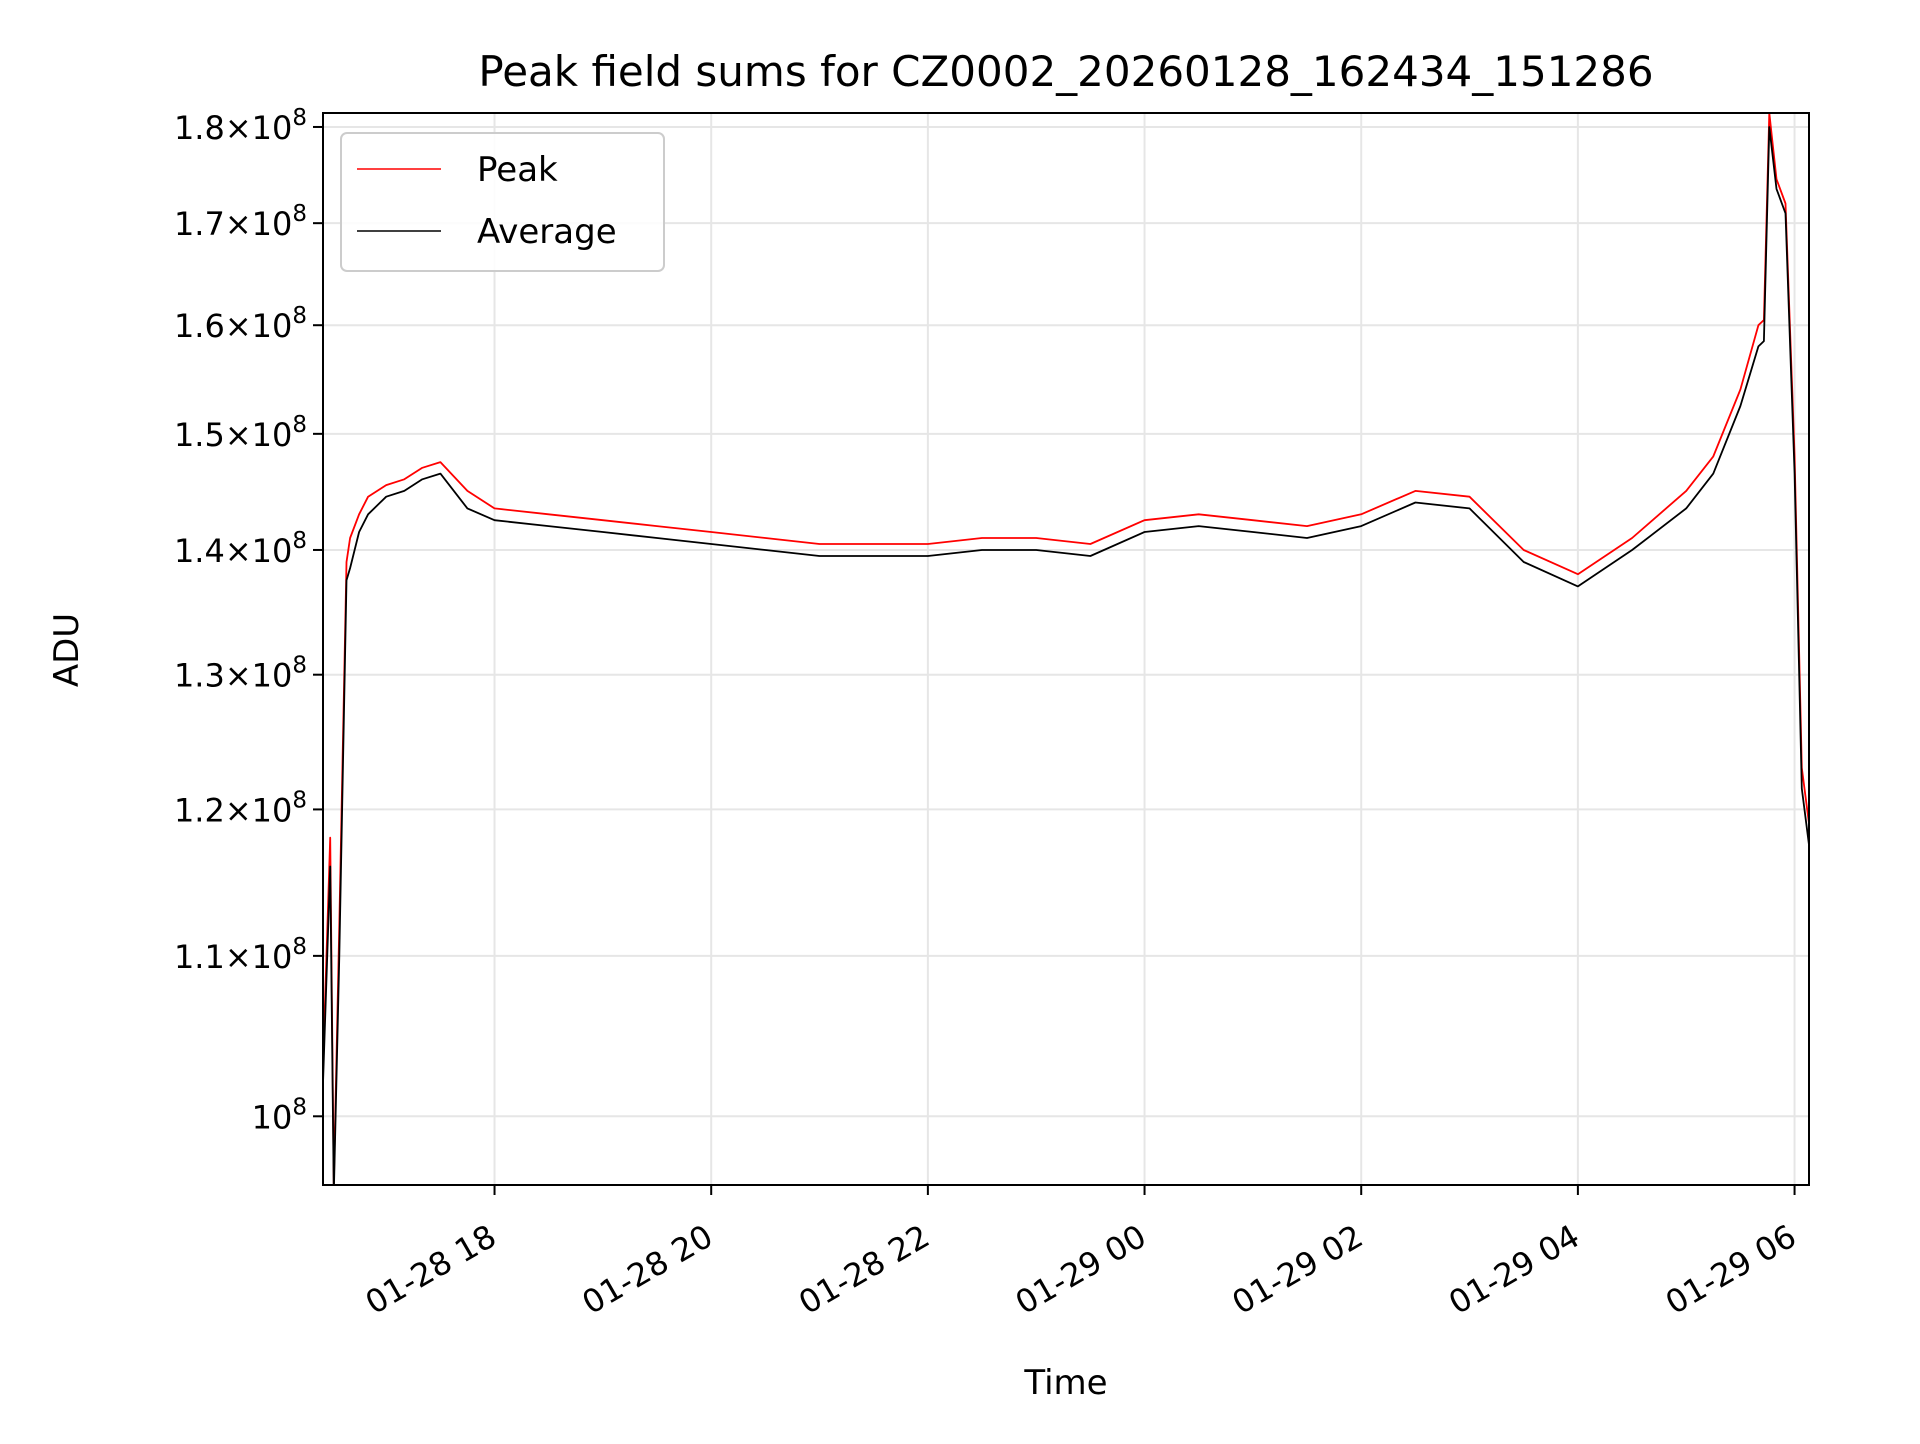 The image size is (1920, 1444). Describe the element at coordinates (517, 170) in the screenshot. I see `legend-label-peak: Peak` at that location.